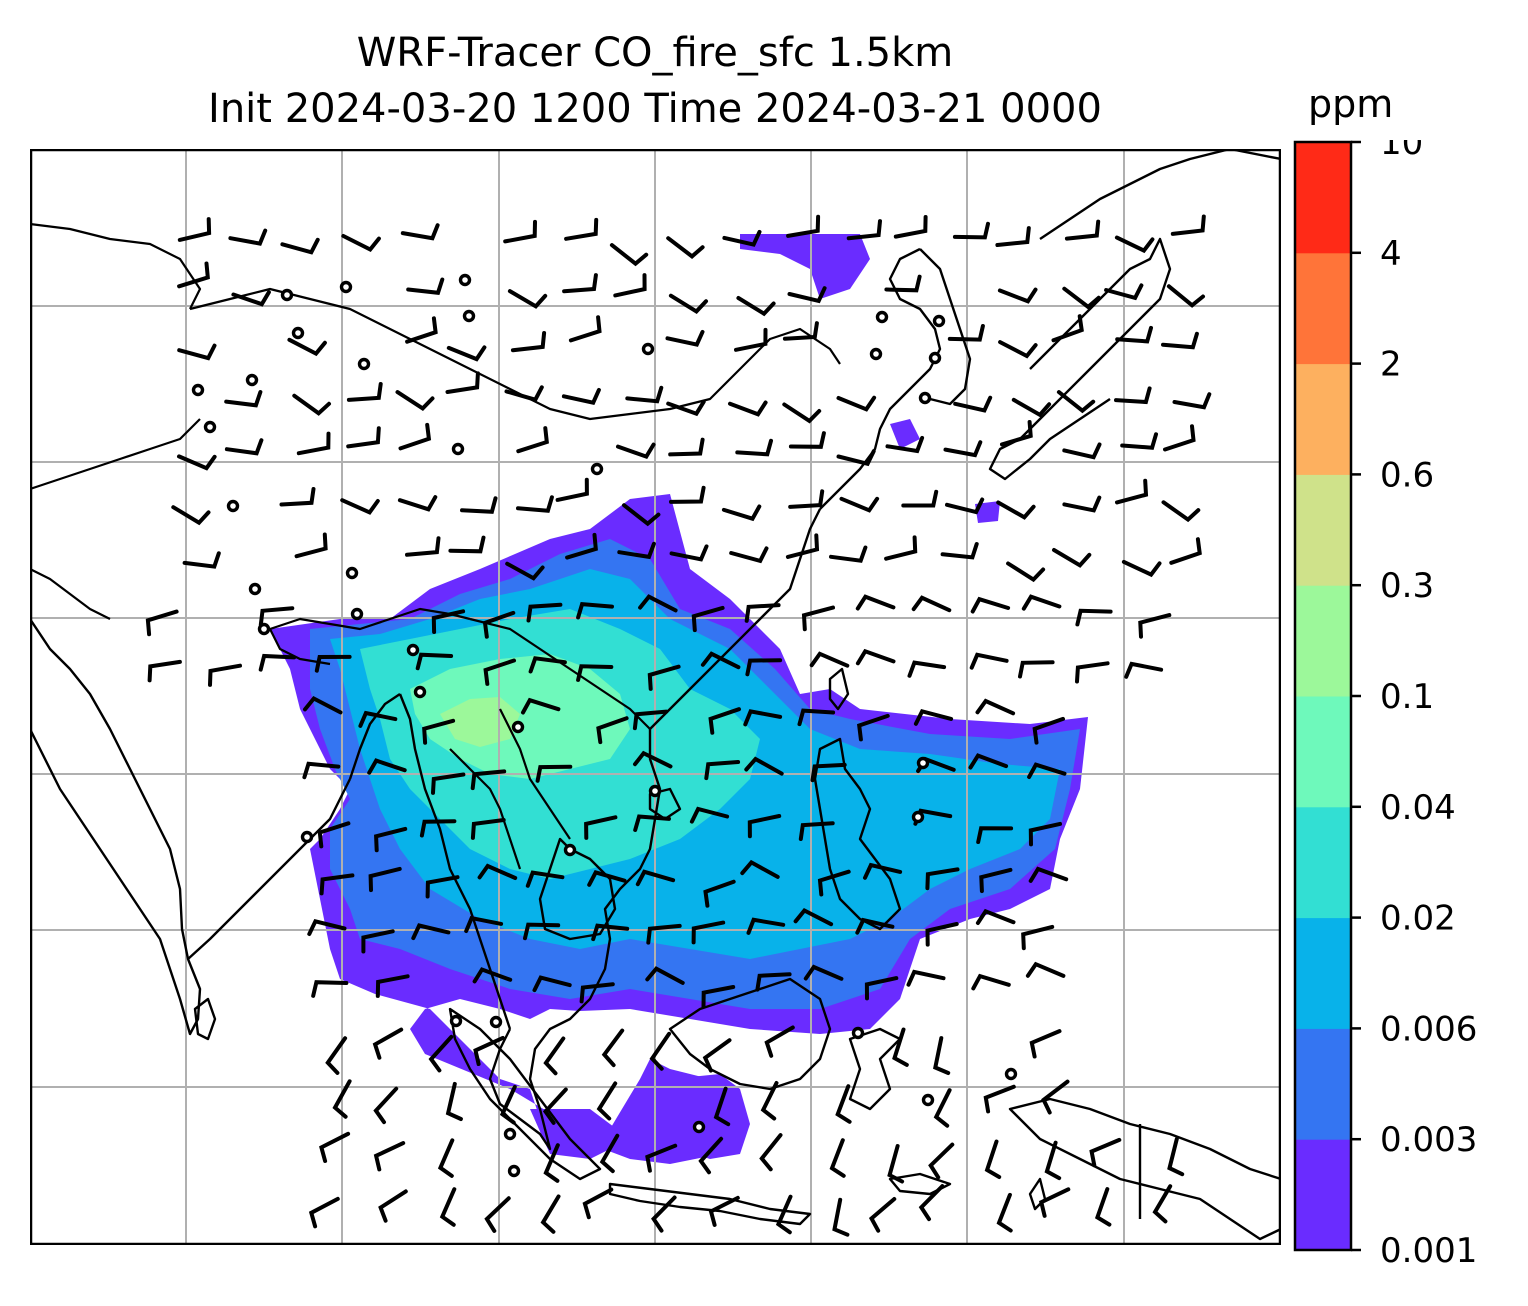  What do you see at coordinates (1414, 705) in the screenshot?
I see `colorbar-ticks: 0.001 0.003 0.006 0.02 0.04 0.1 0.3 0.6 2 4 10` at bounding box center [1414, 705].